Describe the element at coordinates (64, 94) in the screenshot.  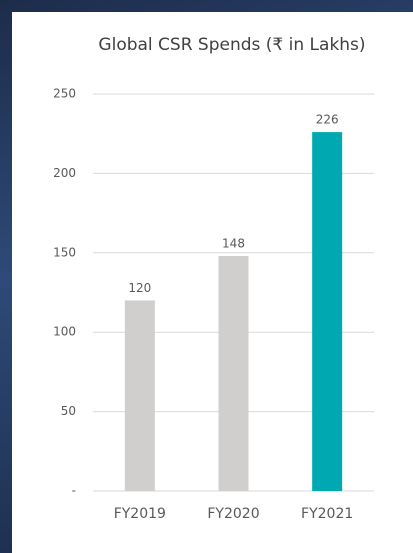
I see `y-tick-label: 250` at that location.